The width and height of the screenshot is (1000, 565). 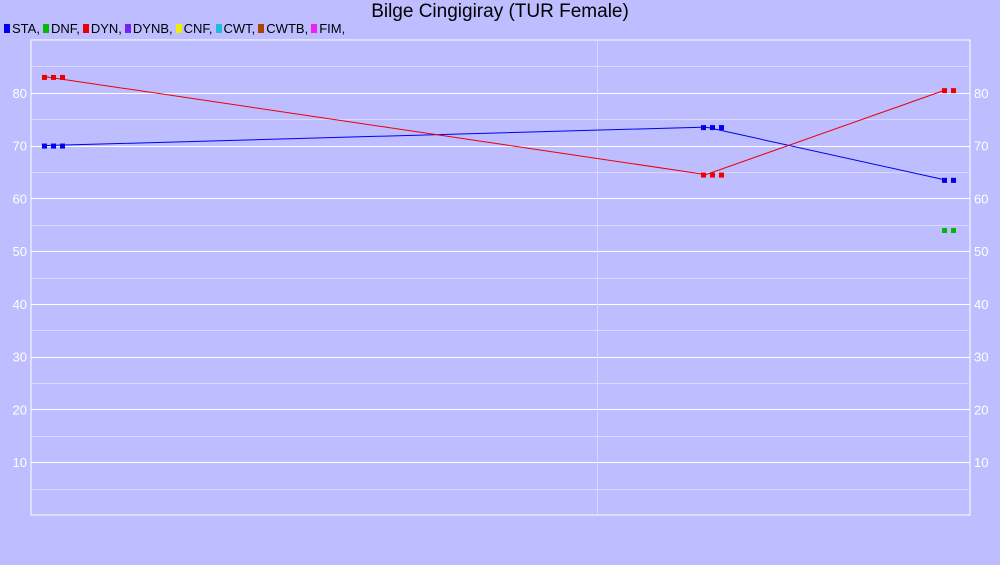 I want to click on legend-item: DYN,, so click(x=102, y=28).